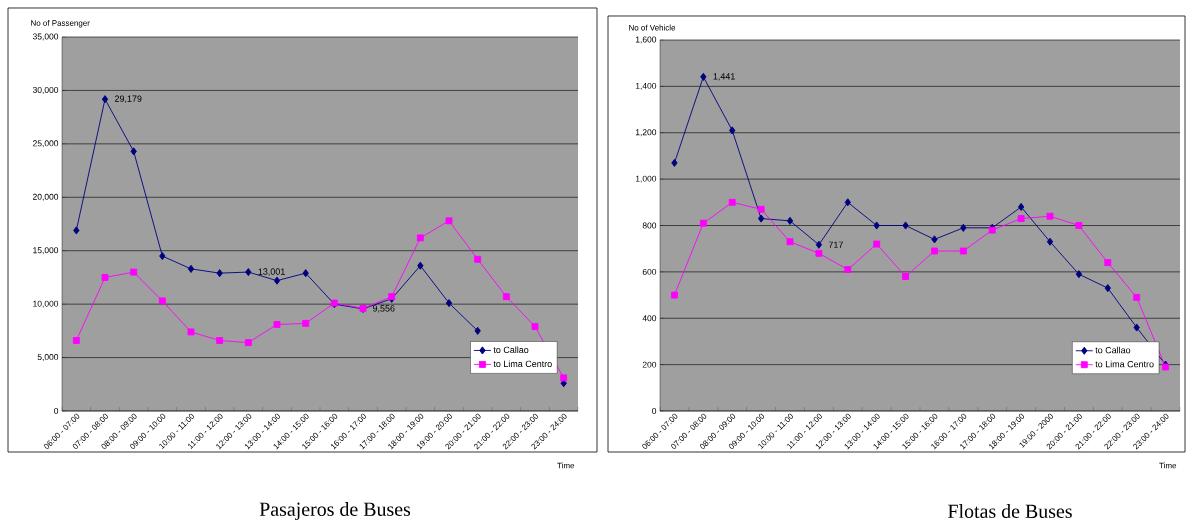 This screenshot has height=529, width=1188. Describe the element at coordinates (383, 309) in the screenshot. I see `data-label: 9,556` at that location.